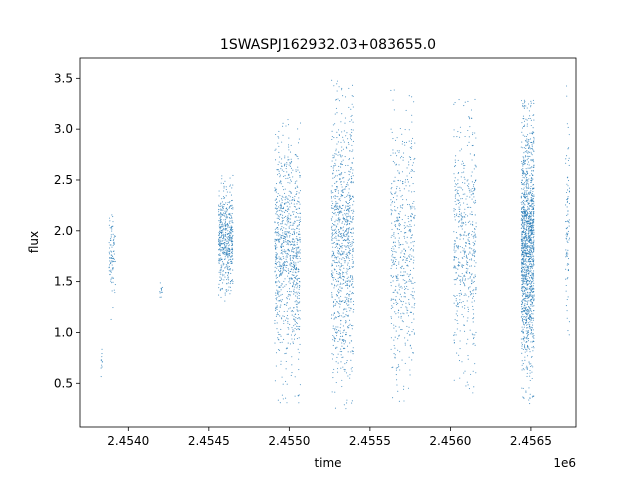  Describe the element at coordinates (63, 332) in the screenshot. I see `y-tick-label: 1.0` at that location.